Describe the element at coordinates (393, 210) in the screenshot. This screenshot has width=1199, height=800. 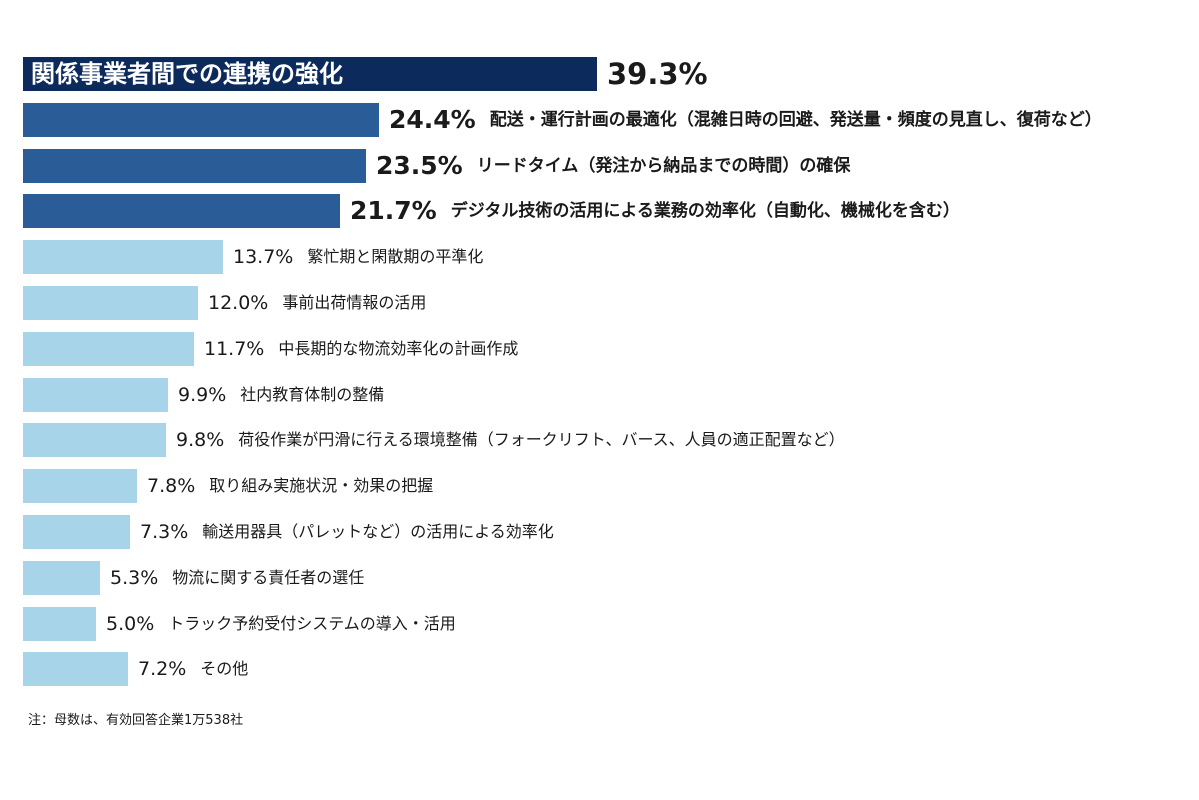
I see `bar-value-label: 21.7%` at that location.